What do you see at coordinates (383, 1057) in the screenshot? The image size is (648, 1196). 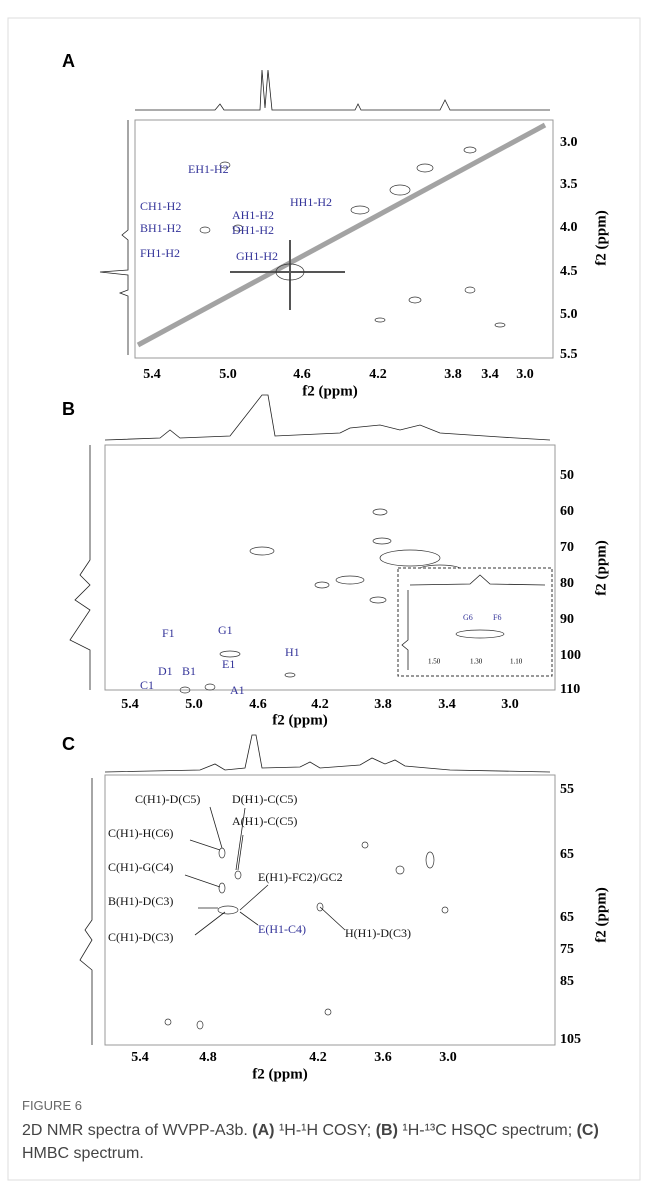 I see `x-tick-label: 3.6` at bounding box center [383, 1057].